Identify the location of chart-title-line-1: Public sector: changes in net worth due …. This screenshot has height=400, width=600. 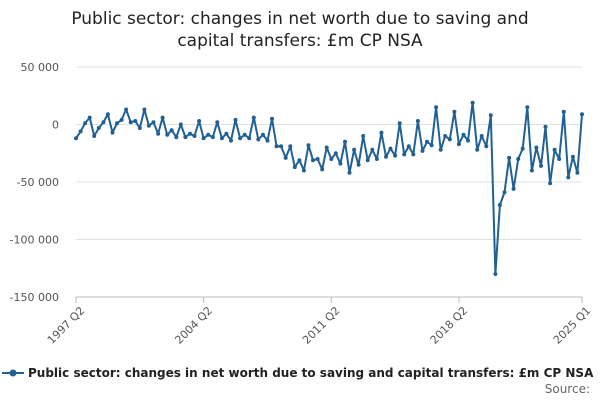
(300, 19).